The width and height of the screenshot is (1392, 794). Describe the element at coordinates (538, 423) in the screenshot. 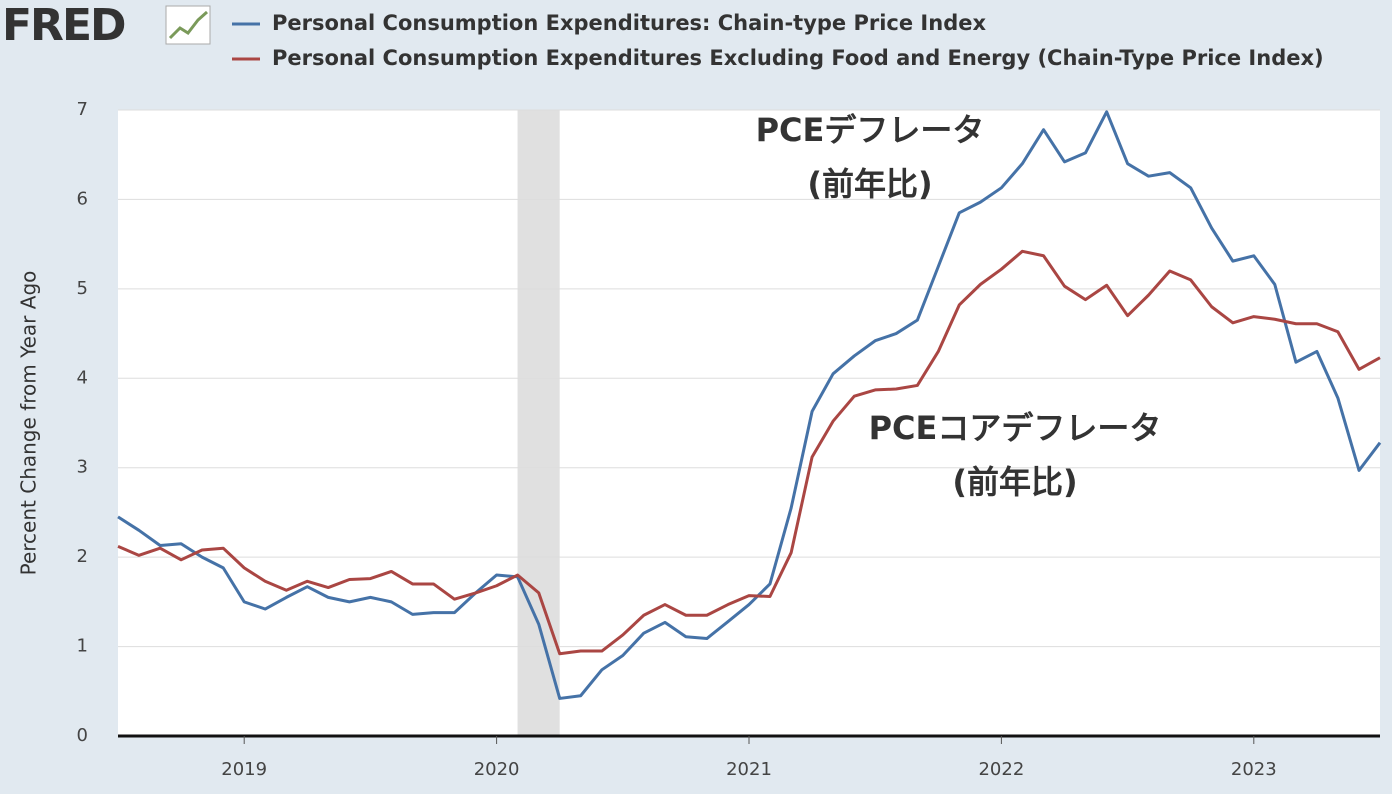

I see `recession-shading` at that location.